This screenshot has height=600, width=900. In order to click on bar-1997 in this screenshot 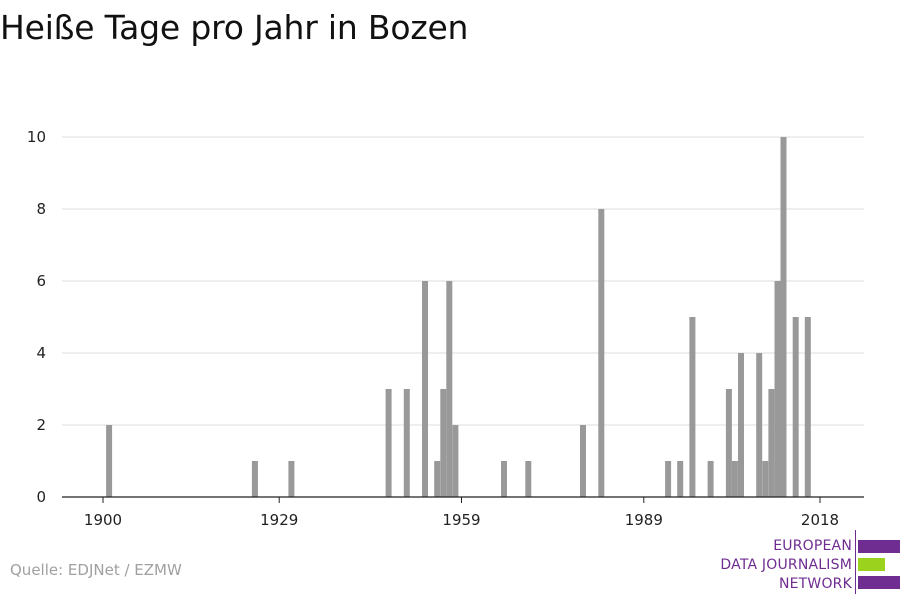, I will do `click(692, 407)`.